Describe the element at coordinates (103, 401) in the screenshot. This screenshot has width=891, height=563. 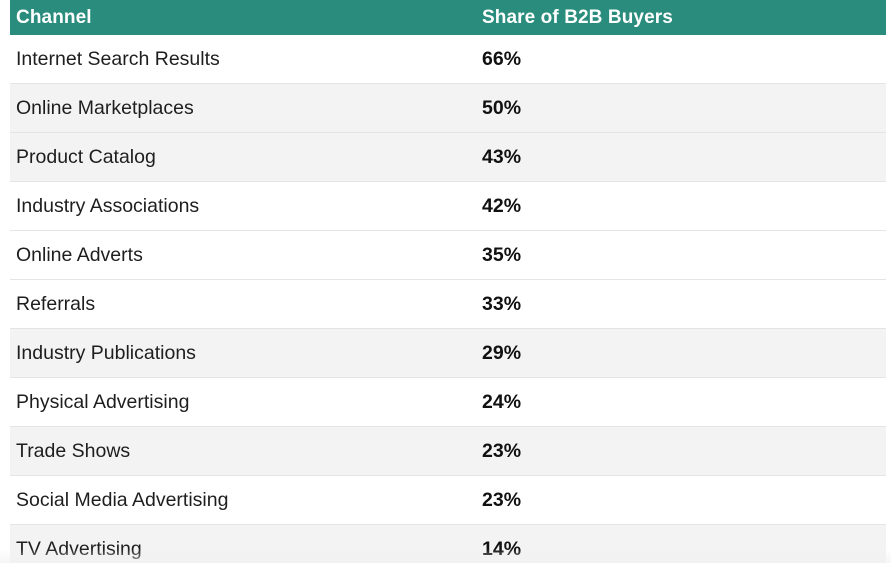
I see `channel-cell: Physical Advertising` at that location.